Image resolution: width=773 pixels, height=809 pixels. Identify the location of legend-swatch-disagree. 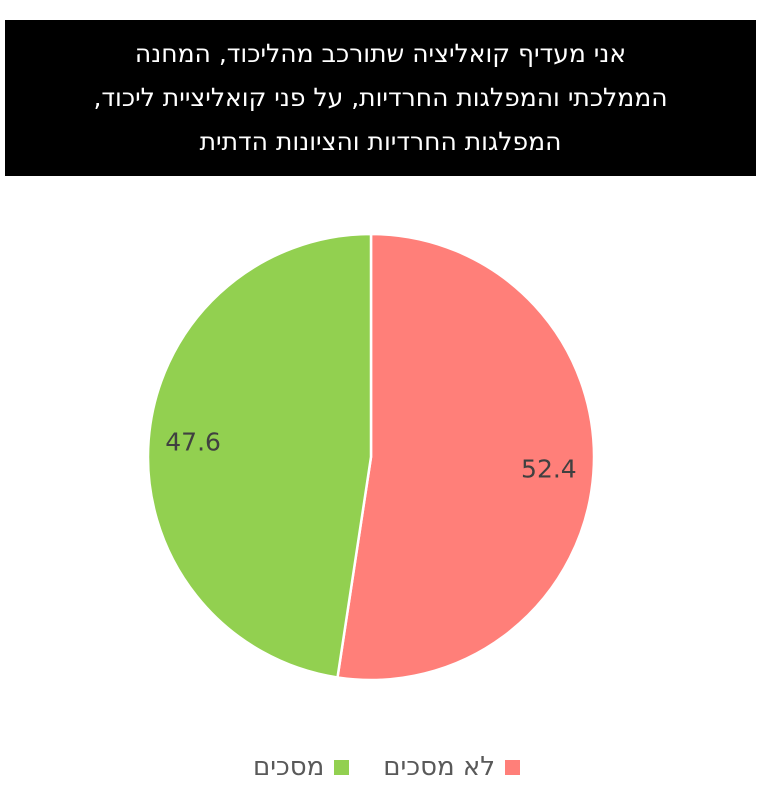
(513, 767).